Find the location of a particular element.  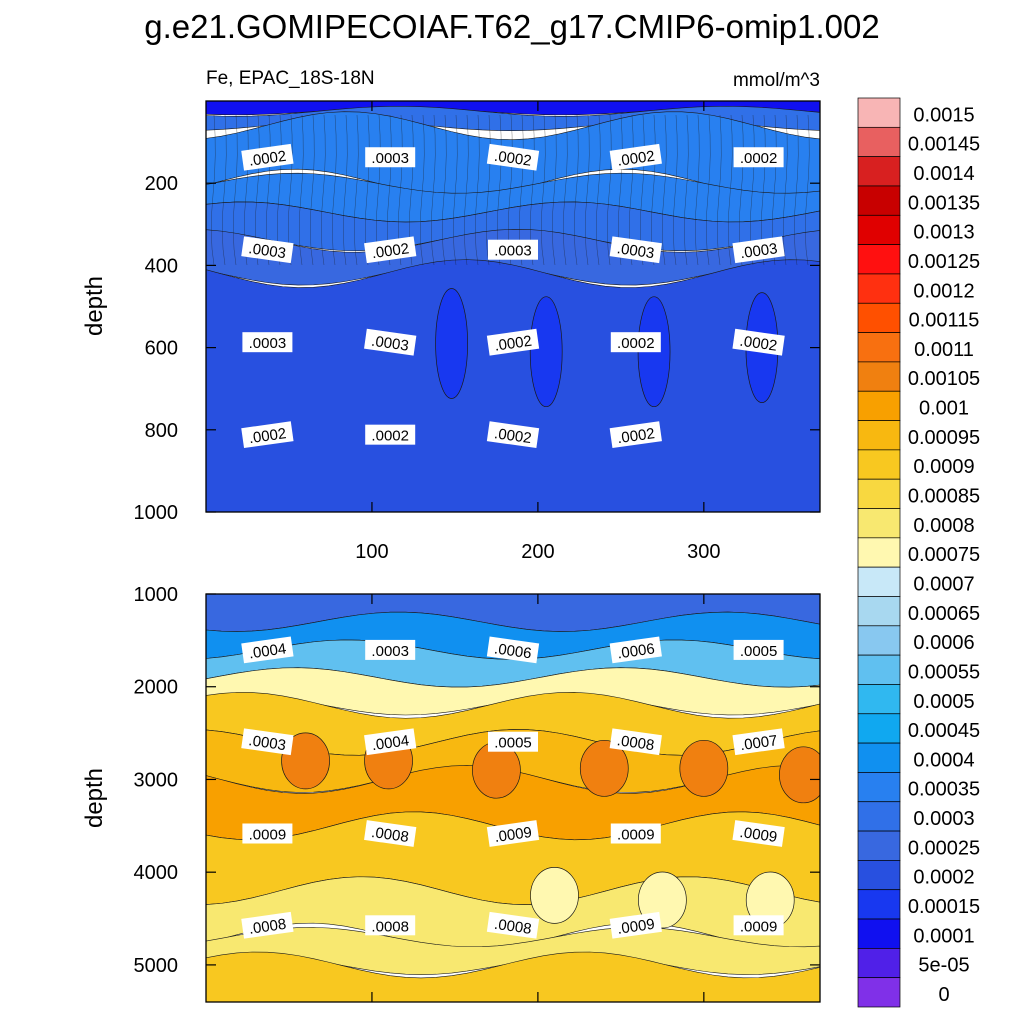

colorbar-label: 0.001 is located at coordinates (944, 409).